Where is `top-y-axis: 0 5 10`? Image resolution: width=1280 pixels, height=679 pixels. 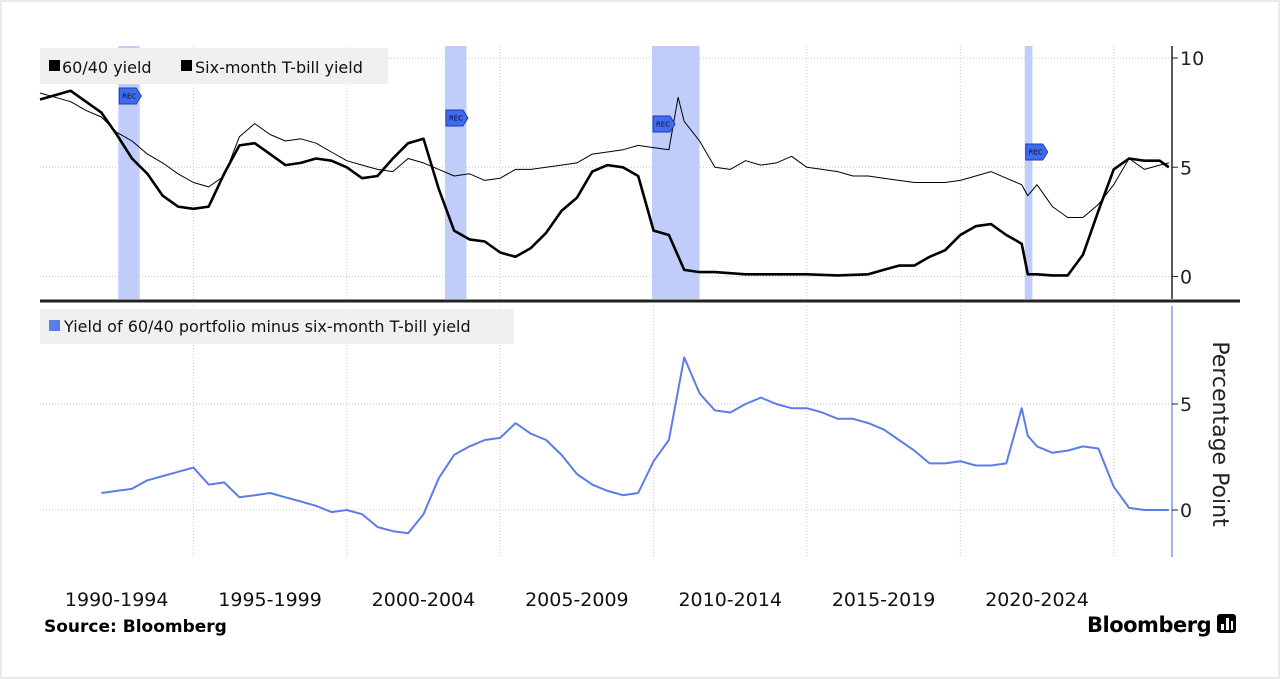
top-y-axis: 0 5 10 is located at coordinates (1187, 172).